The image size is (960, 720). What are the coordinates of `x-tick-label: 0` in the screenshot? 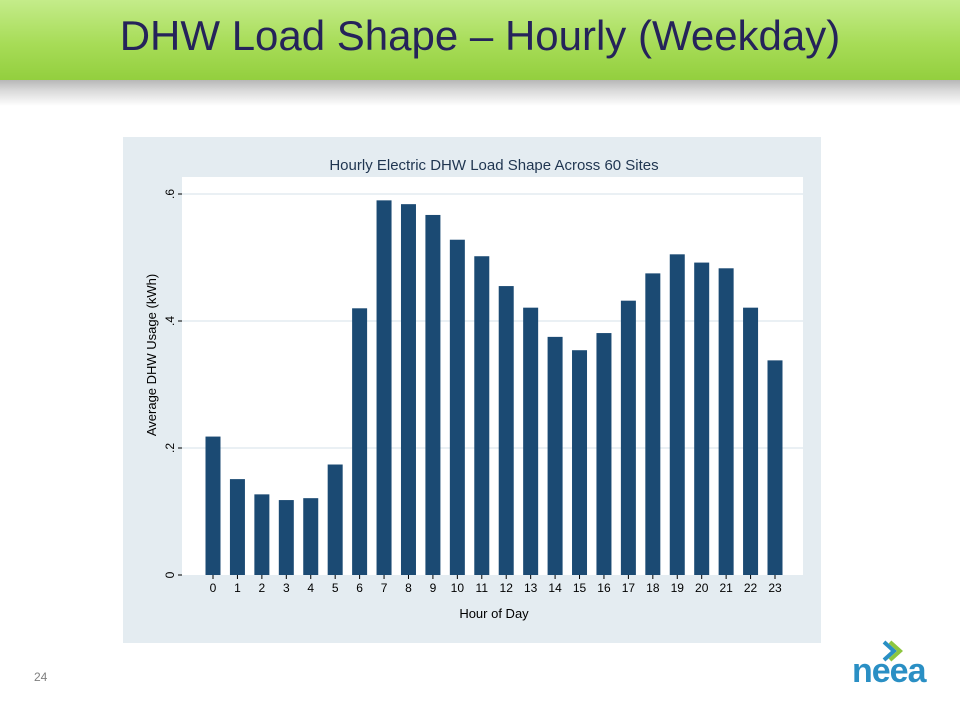 It's located at (213, 588).